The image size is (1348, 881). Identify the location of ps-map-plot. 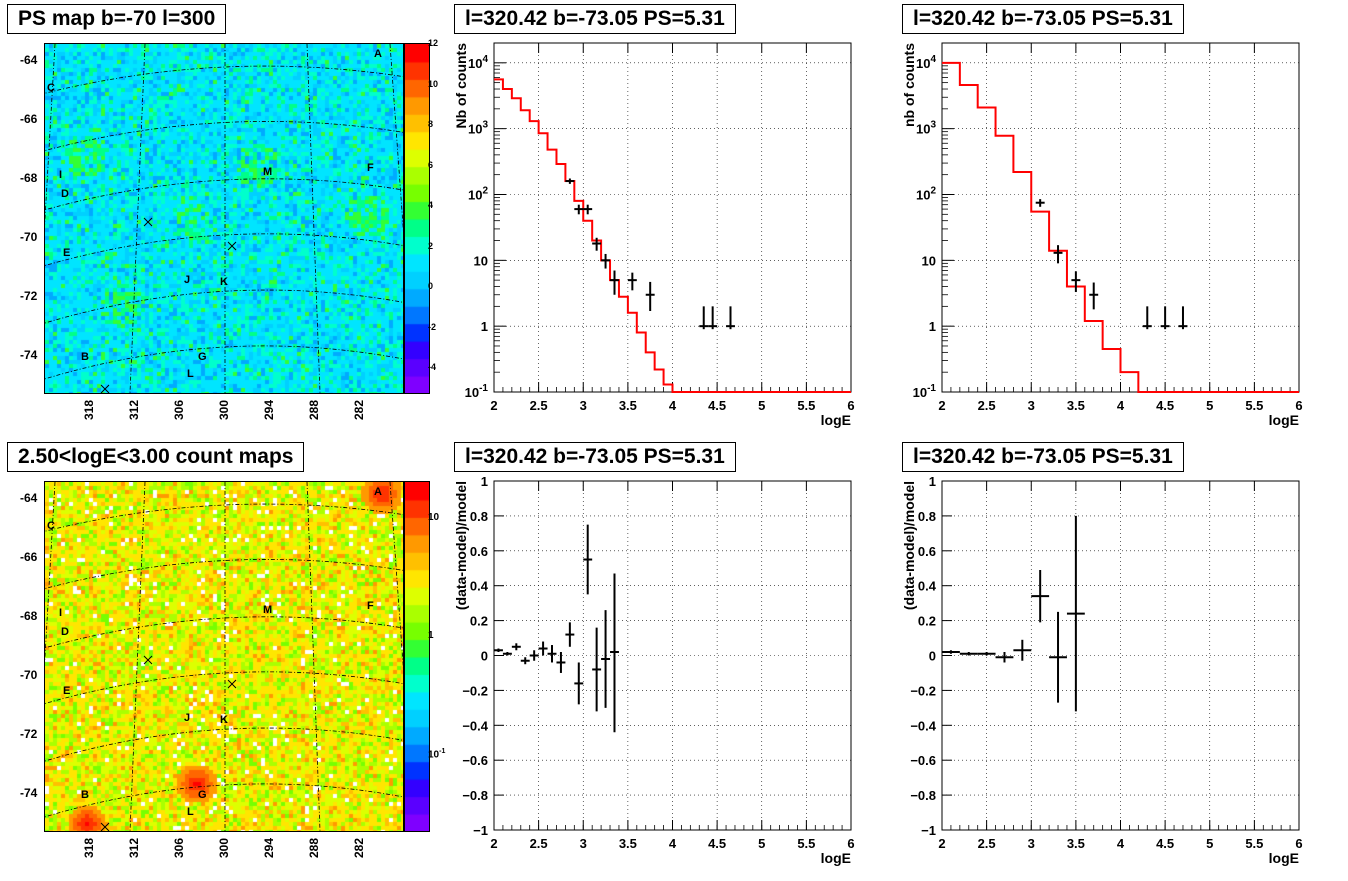
(224, 218).